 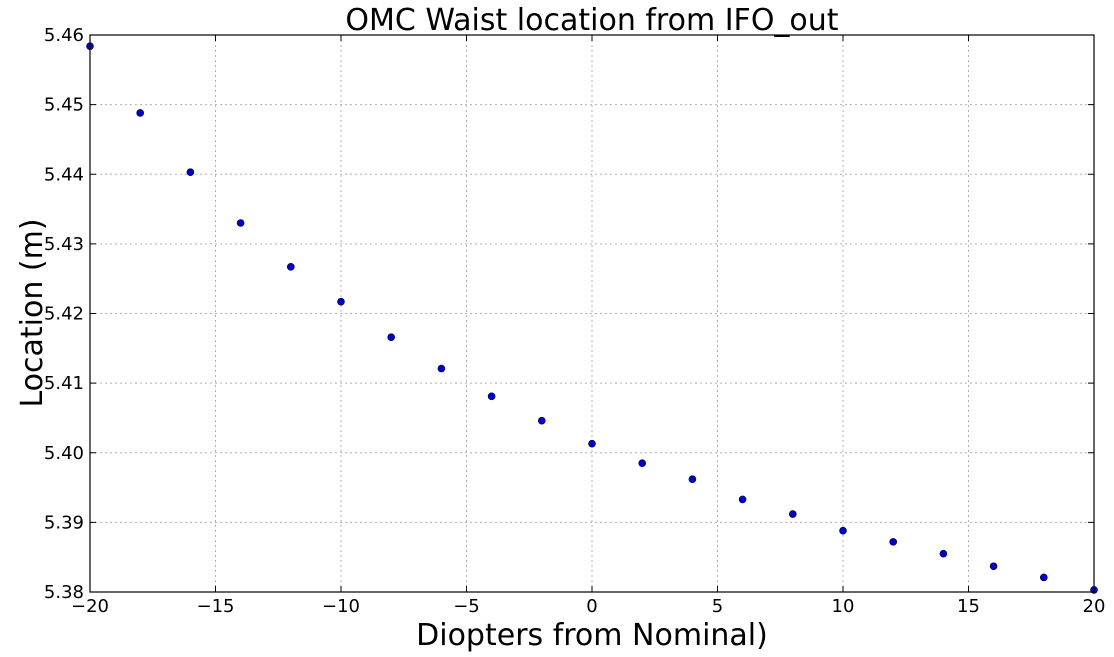 I want to click on y-tick-labels: 5.38 5.39 5.40 5.41 5.42 5.43 5.44 5.45 5.46, so click(x=64, y=314).